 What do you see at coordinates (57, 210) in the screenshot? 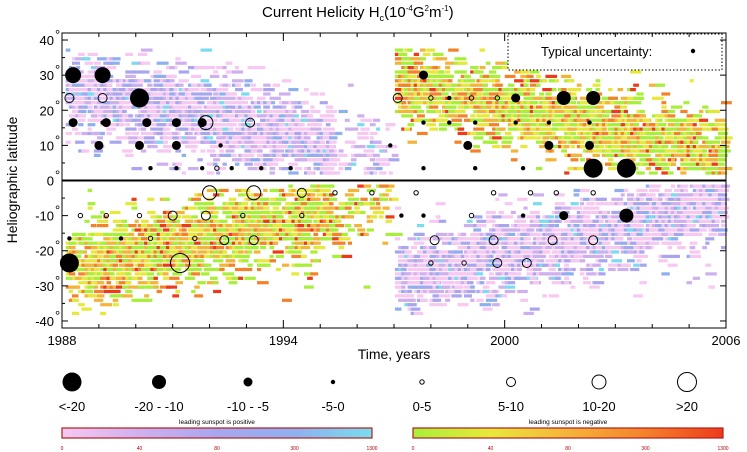
I see `y-tick-degree: °` at bounding box center [57, 210].